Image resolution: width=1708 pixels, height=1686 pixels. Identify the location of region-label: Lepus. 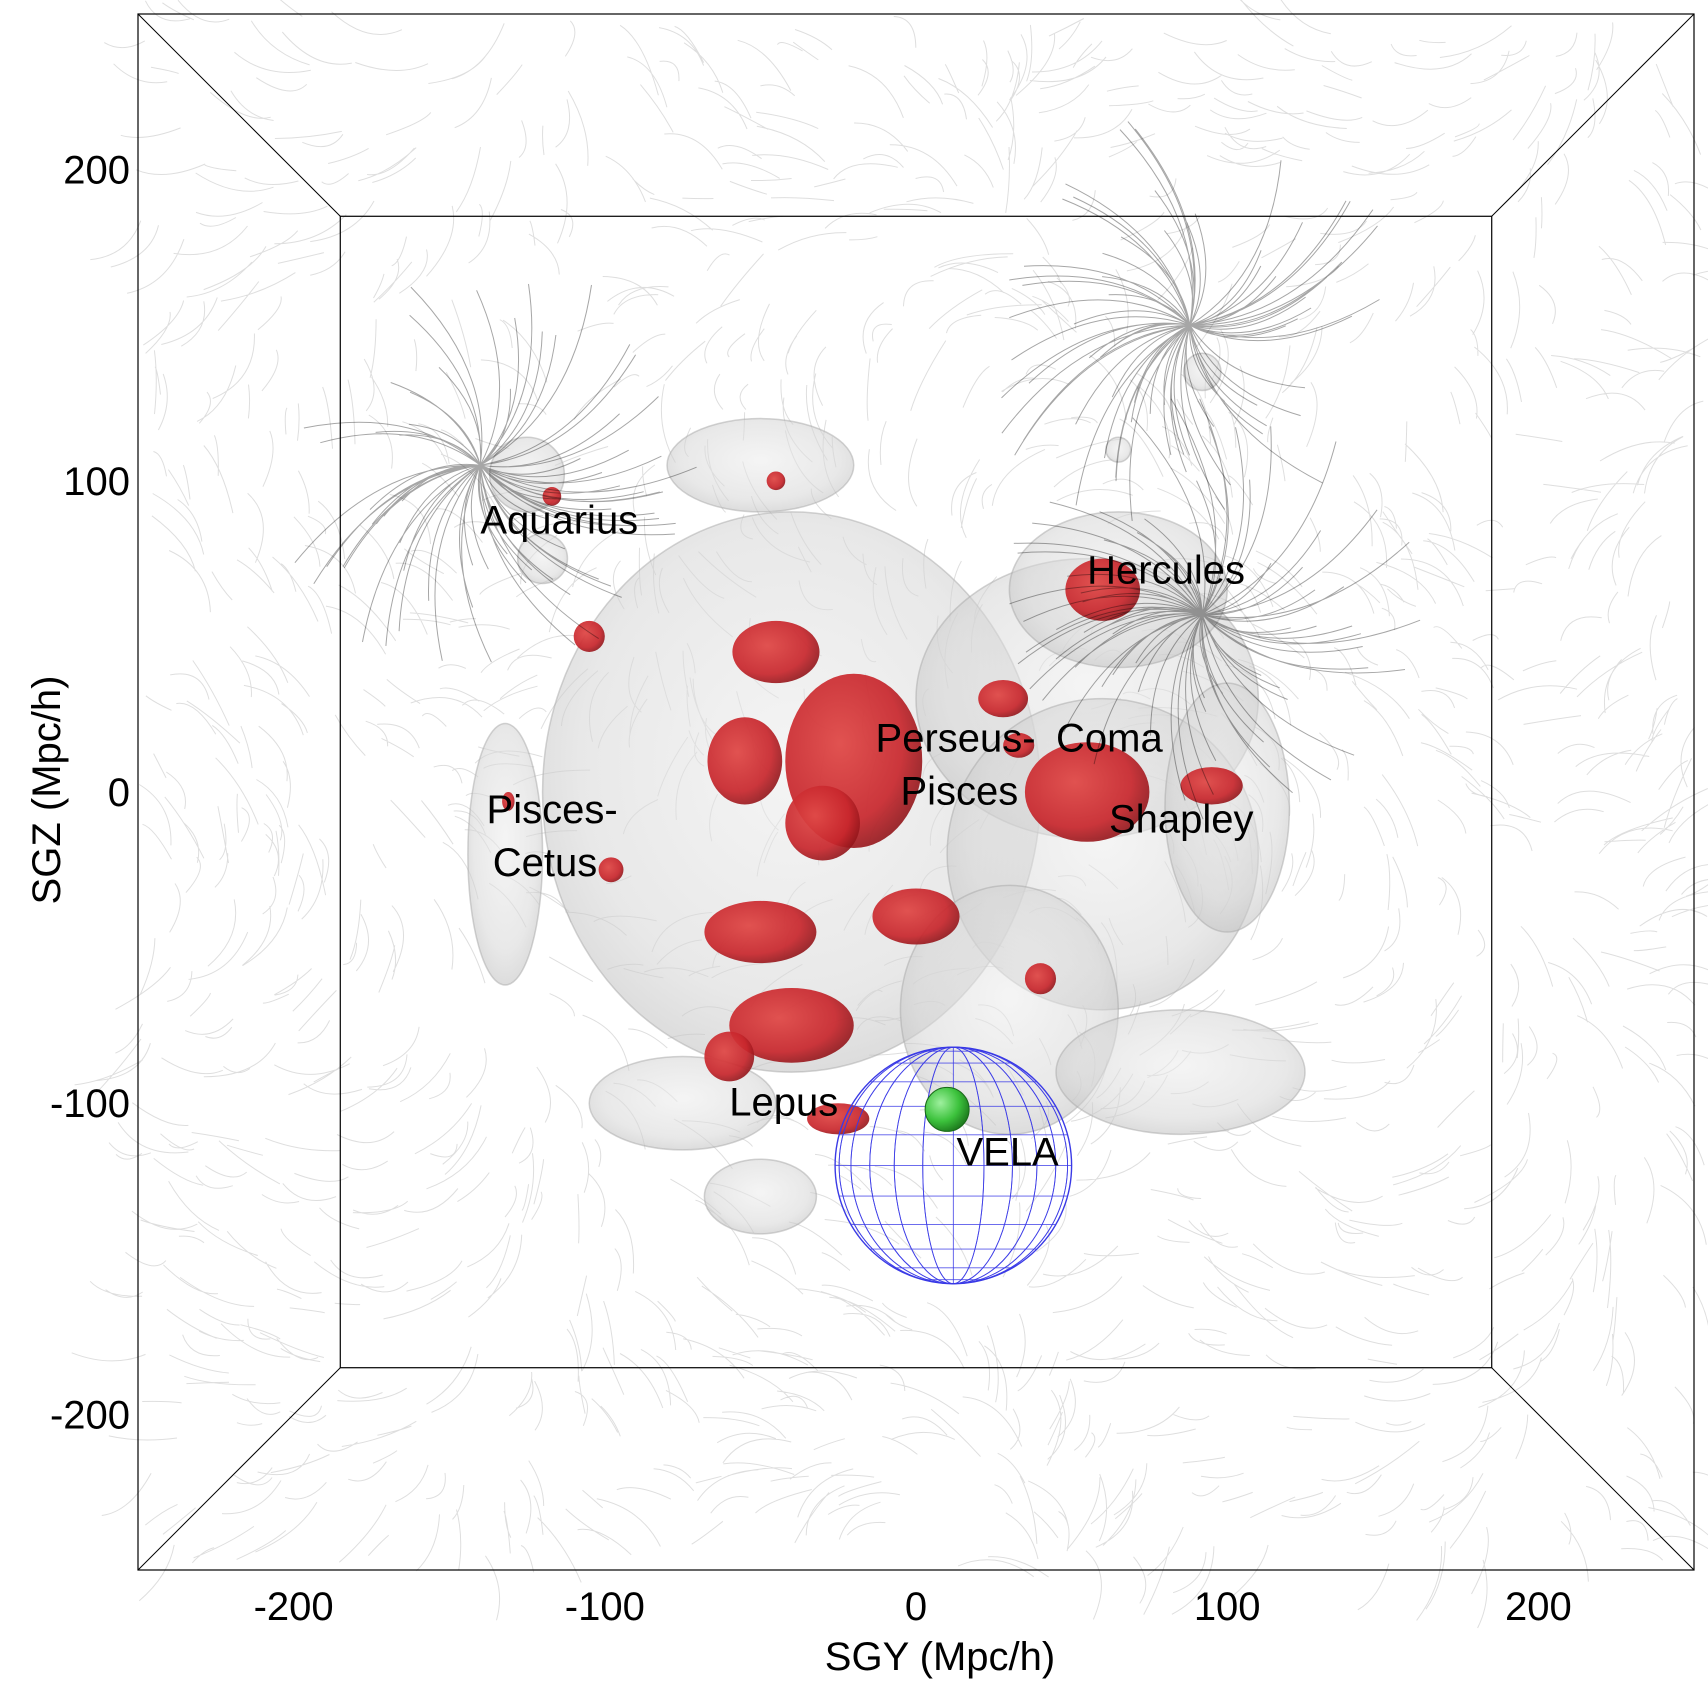
(783, 1103).